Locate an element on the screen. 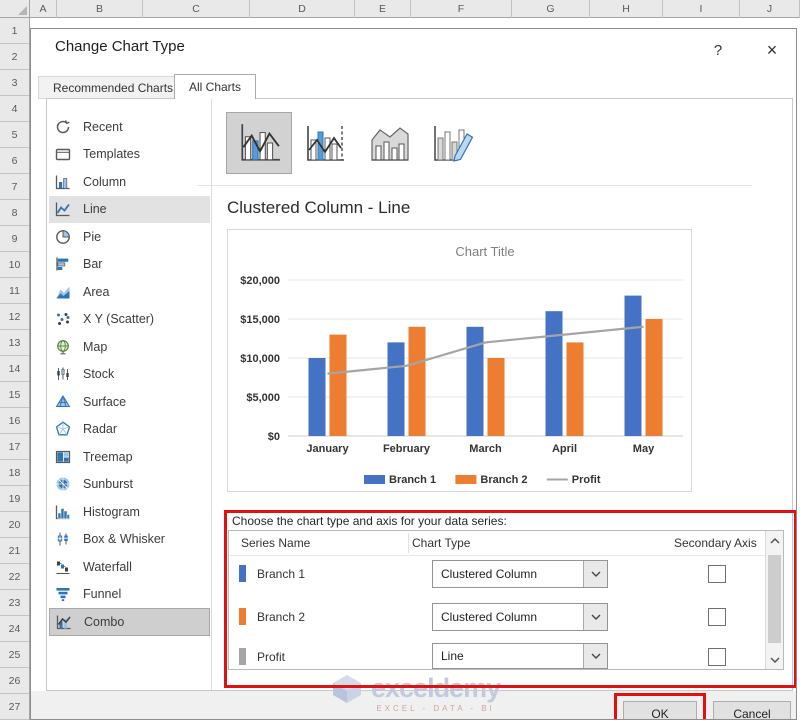 This screenshot has height=720, width=800. row-header-25: 25 is located at coordinates (14, 655).